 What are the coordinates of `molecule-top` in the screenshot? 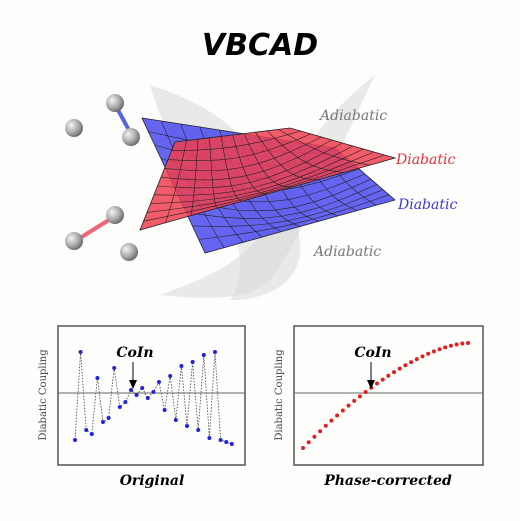 It's located at (102, 120).